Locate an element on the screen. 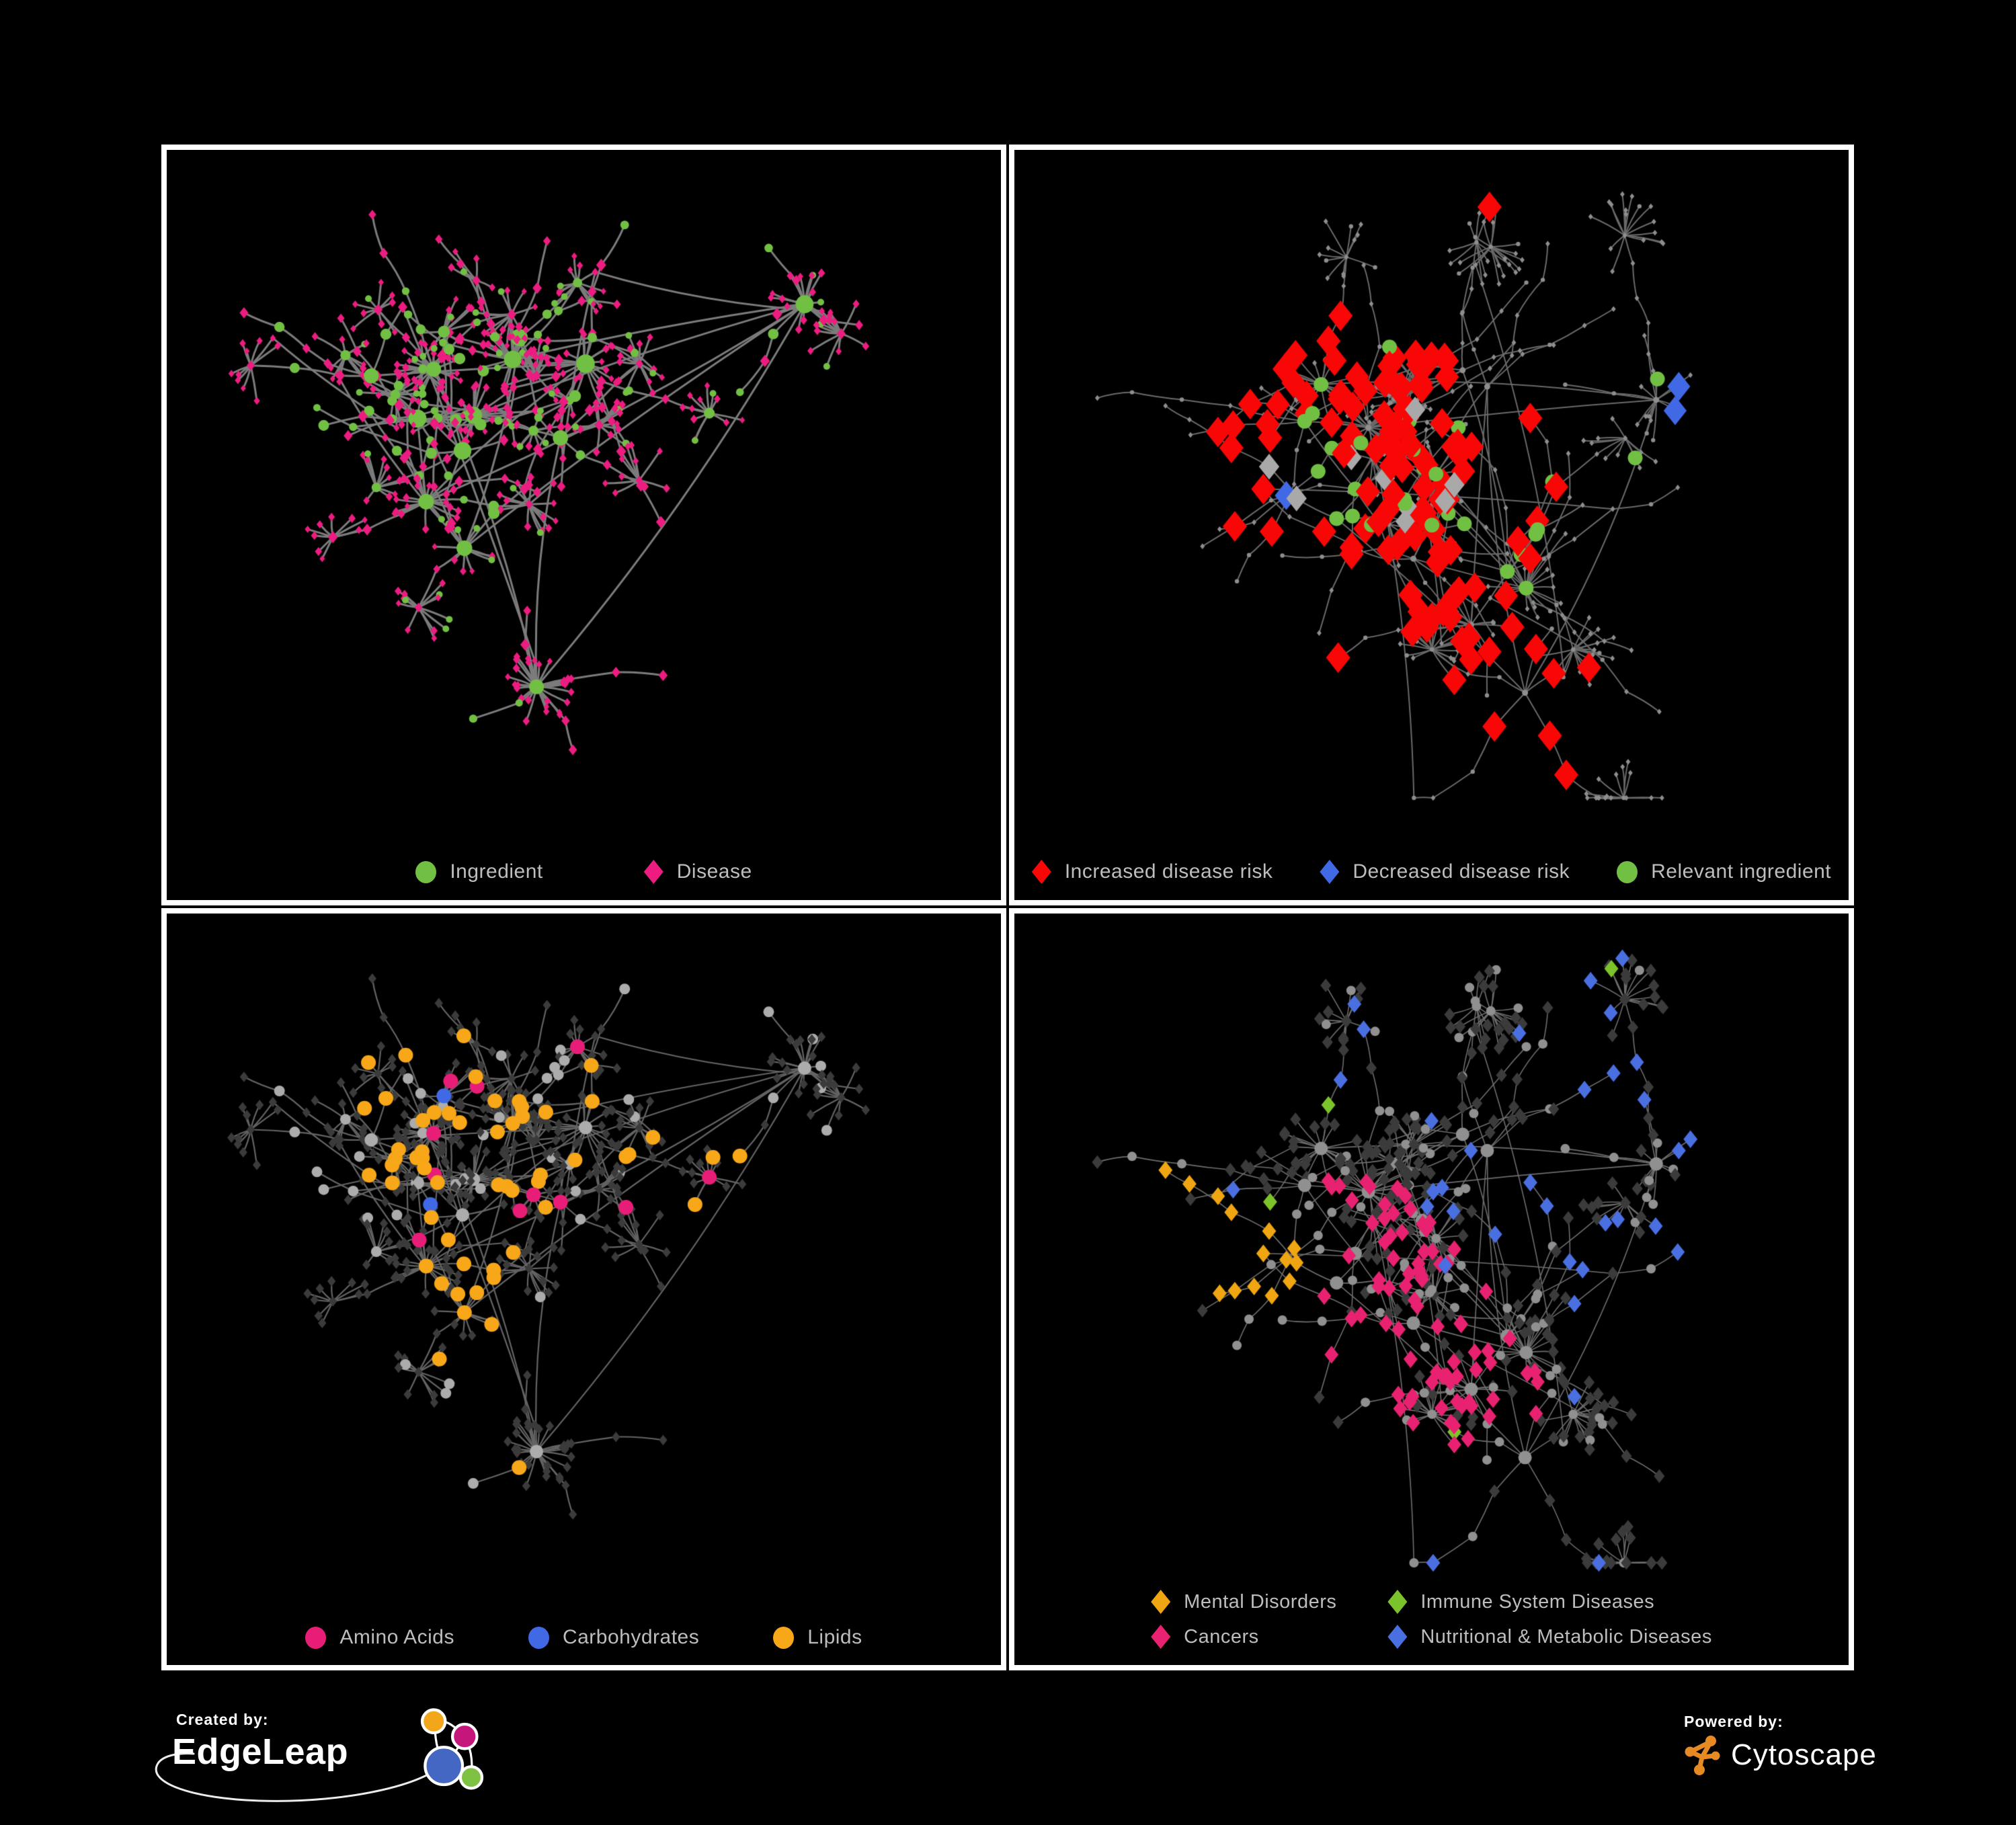 This screenshot has height=1825, width=2016. legend-macronutrients: Amino Acids Carbohydrates Lipids is located at coordinates (584, 1637).